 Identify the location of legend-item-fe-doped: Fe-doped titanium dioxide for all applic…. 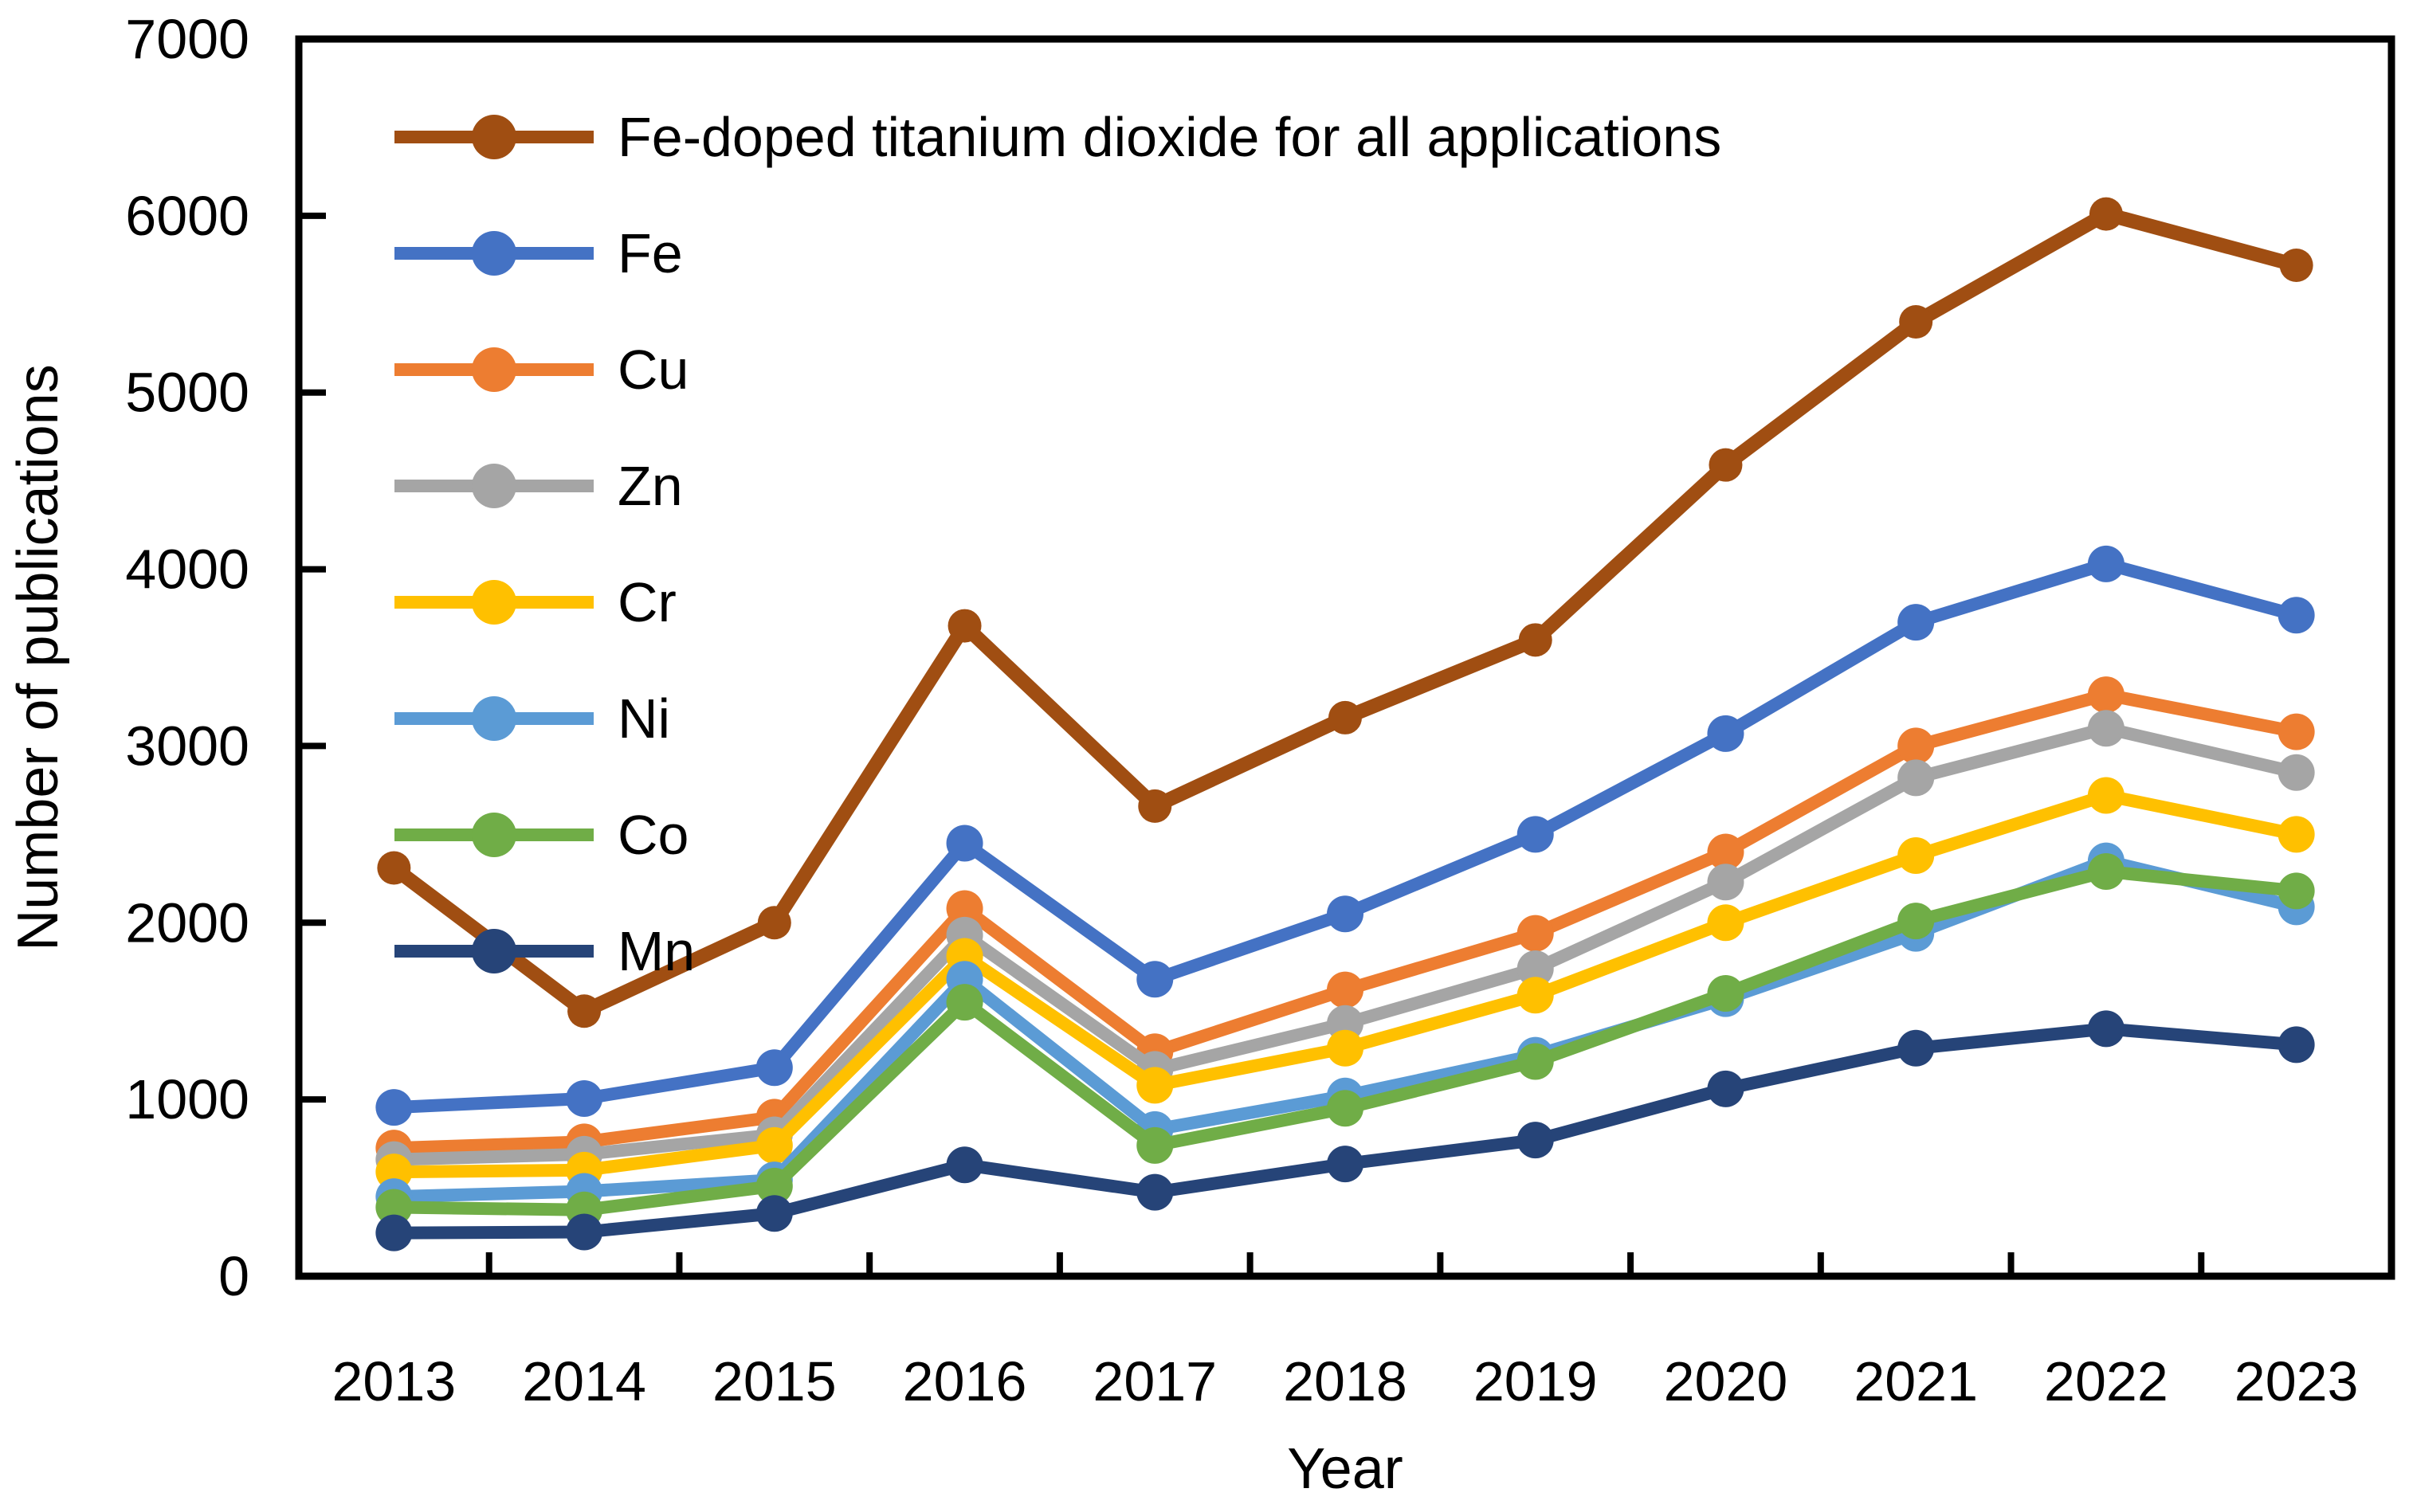
(1057, 137).